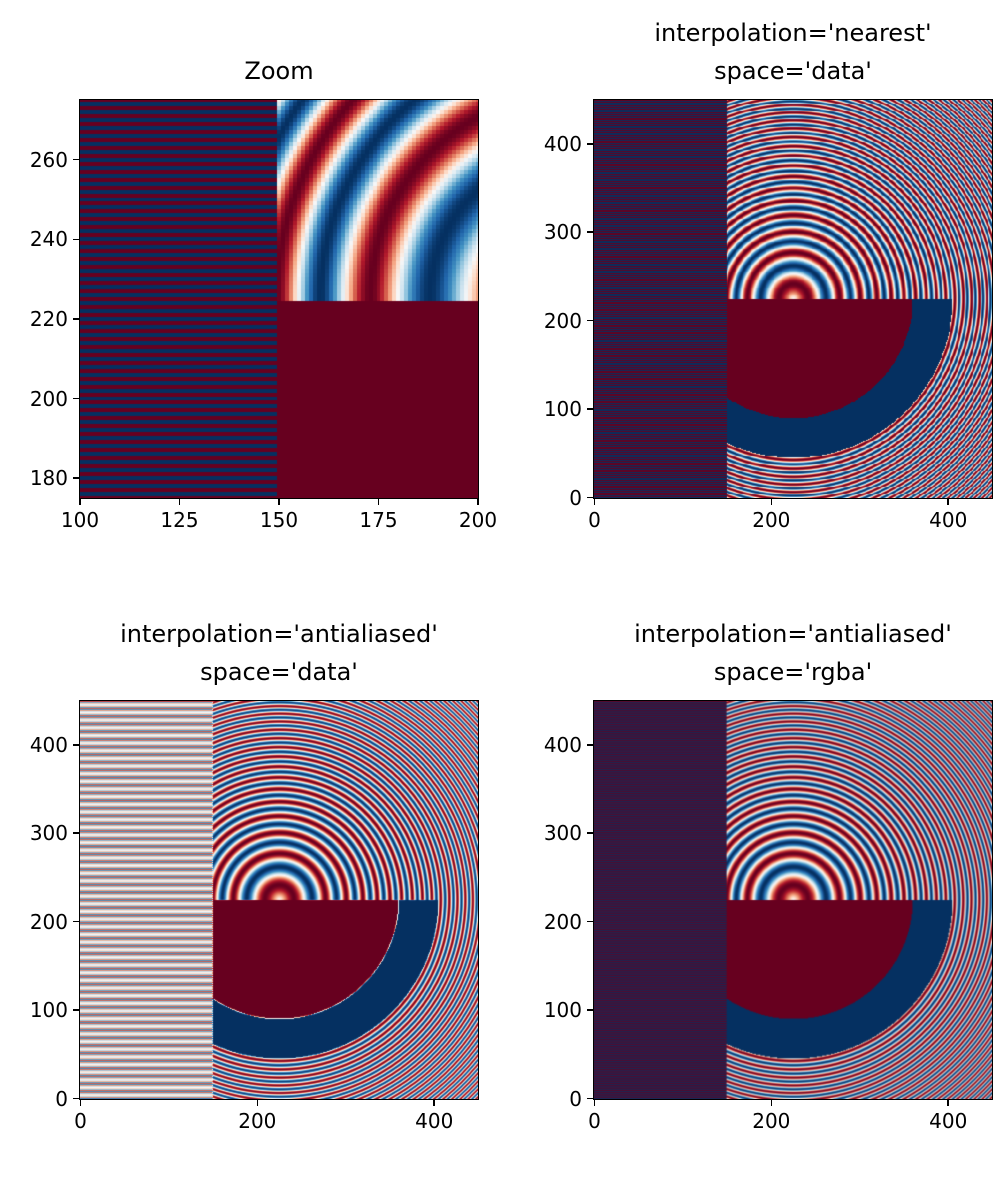 The image size is (1000, 1200). Describe the element at coordinates (793, 33) in the screenshot. I see `axes-title: interpolation='nearest'` at that location.